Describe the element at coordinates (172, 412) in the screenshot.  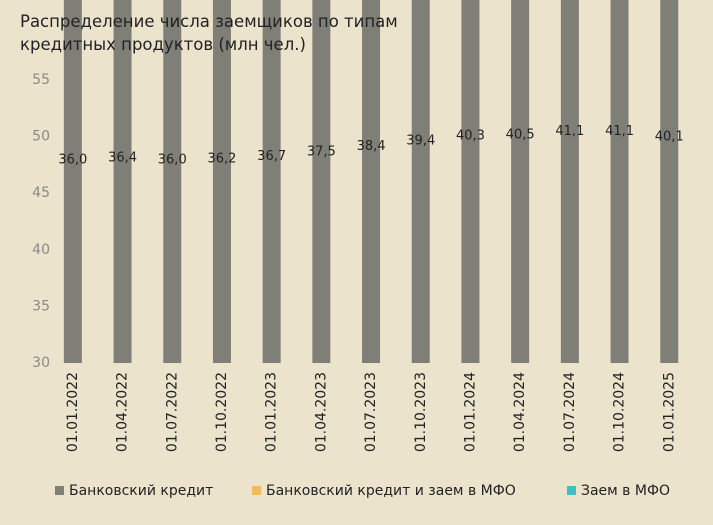
I see `x-tick-label: 01.07.2022` at that location.